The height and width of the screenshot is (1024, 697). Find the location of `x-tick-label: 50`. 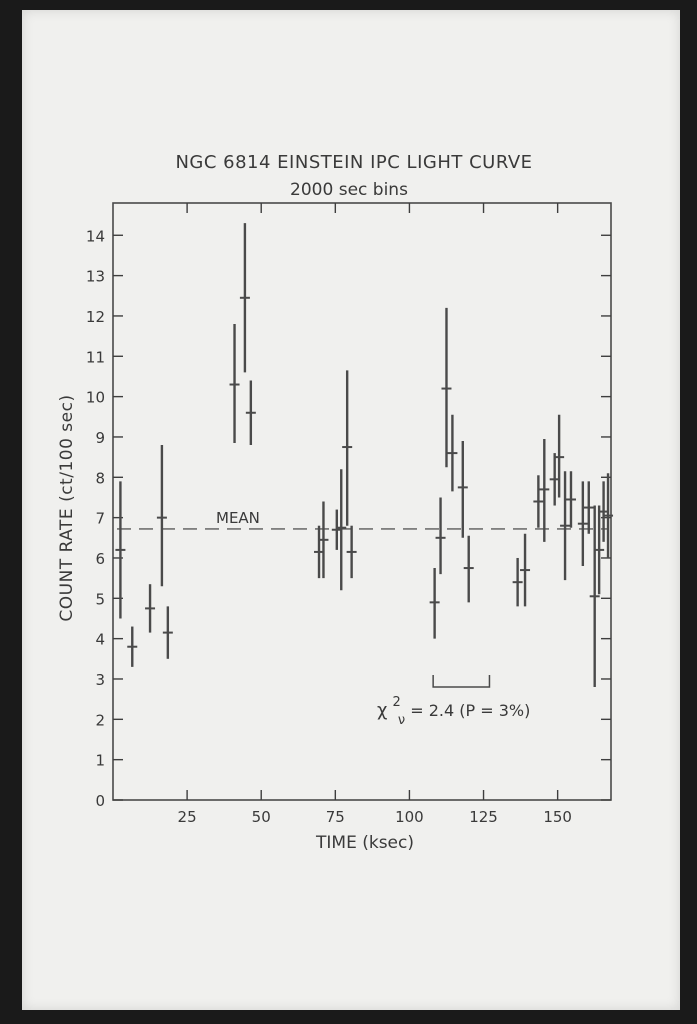

x-tick-label: 50 is located at coordinates (261, 817).